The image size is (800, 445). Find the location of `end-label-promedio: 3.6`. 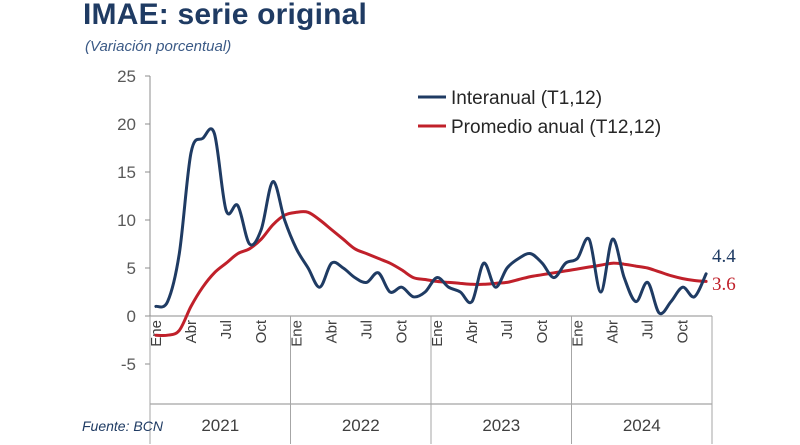

end-label-promedio: 3.6 is located at coordinates (724, 284).